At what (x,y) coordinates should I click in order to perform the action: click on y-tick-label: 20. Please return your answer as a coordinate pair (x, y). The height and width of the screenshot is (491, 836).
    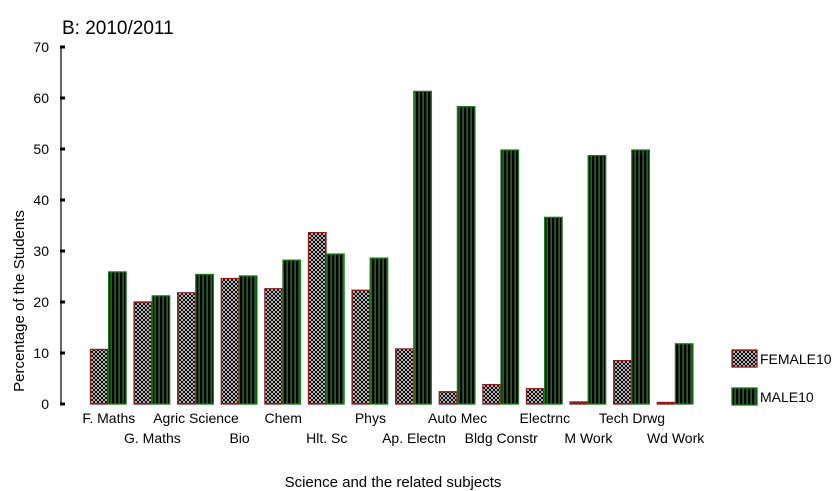
    Looking at the image, I should click on (41, 302).